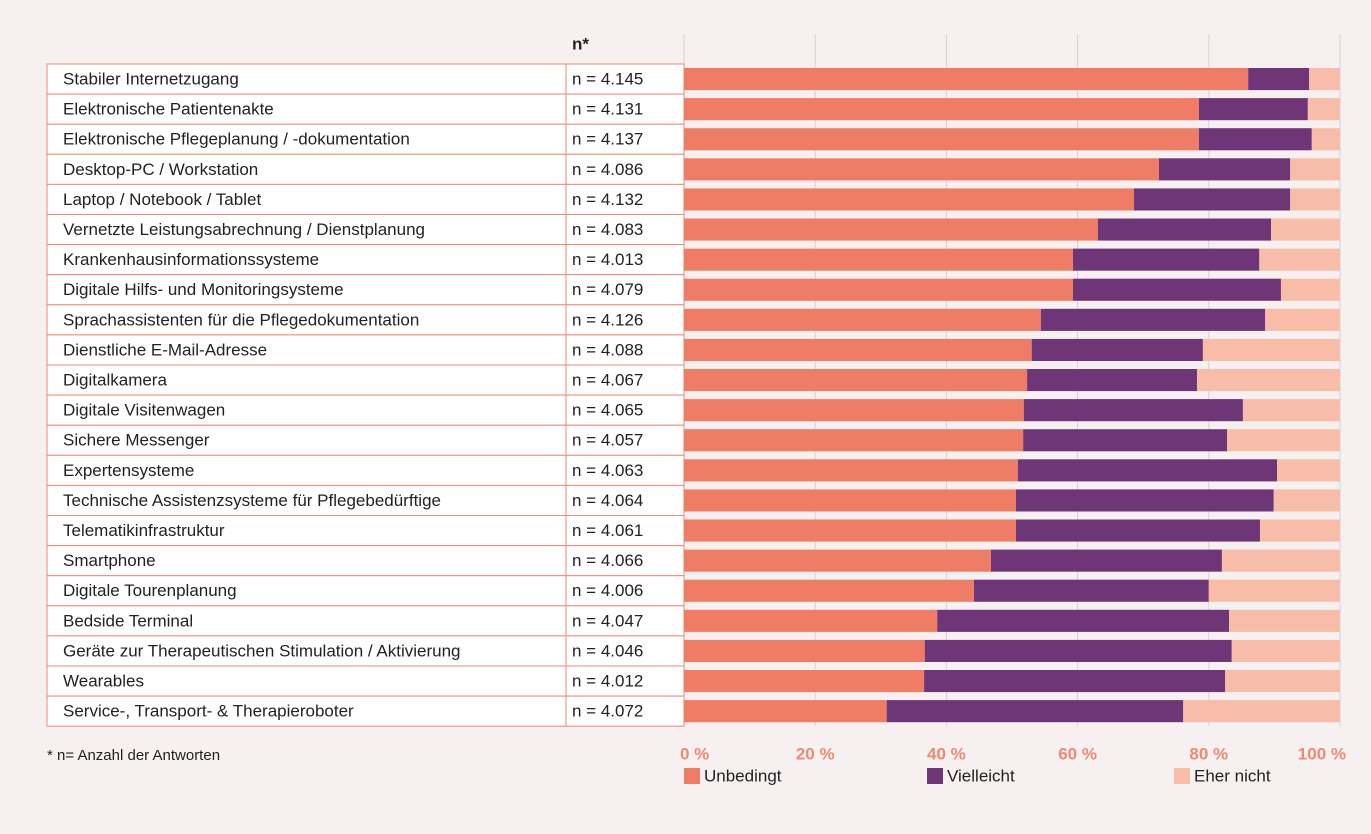 The height and width of the screenshot is (834, 1371). I want to click on n-label: n = 4.067, so click(607, 380).